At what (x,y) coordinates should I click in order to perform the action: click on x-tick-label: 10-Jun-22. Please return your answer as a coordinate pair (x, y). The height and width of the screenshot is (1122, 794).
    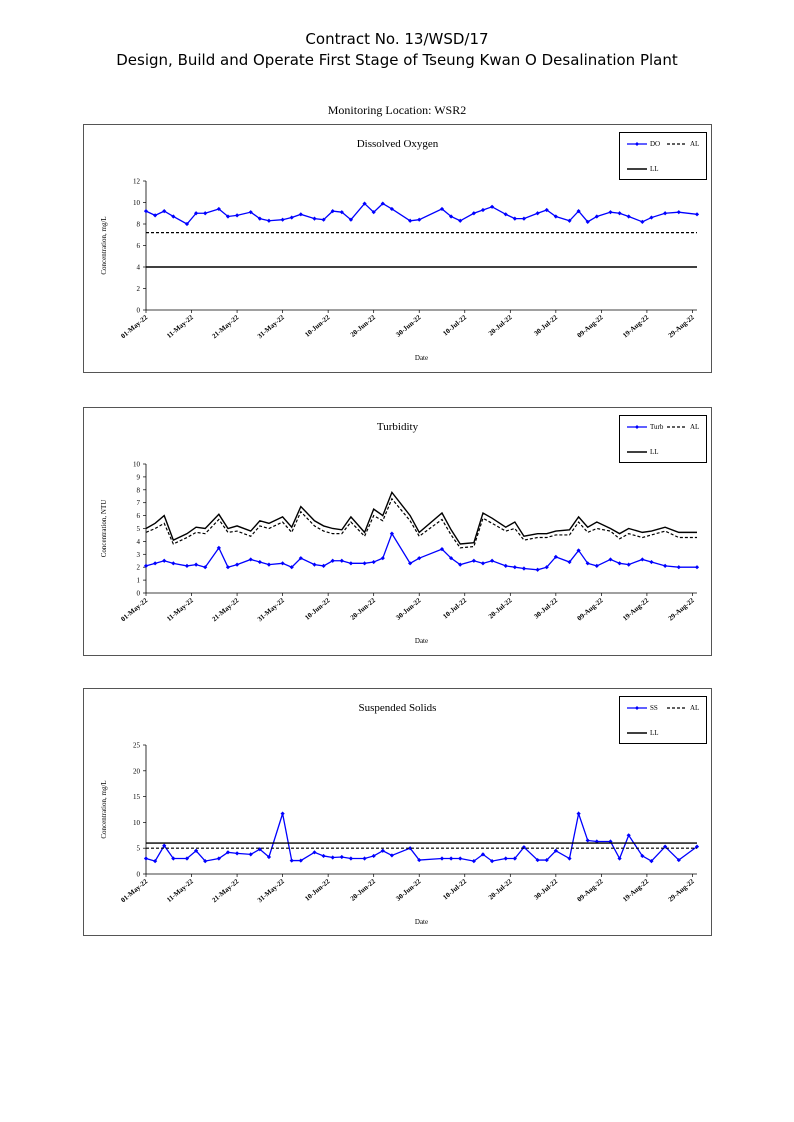
    Looking at the image, I should click on (317, 609).